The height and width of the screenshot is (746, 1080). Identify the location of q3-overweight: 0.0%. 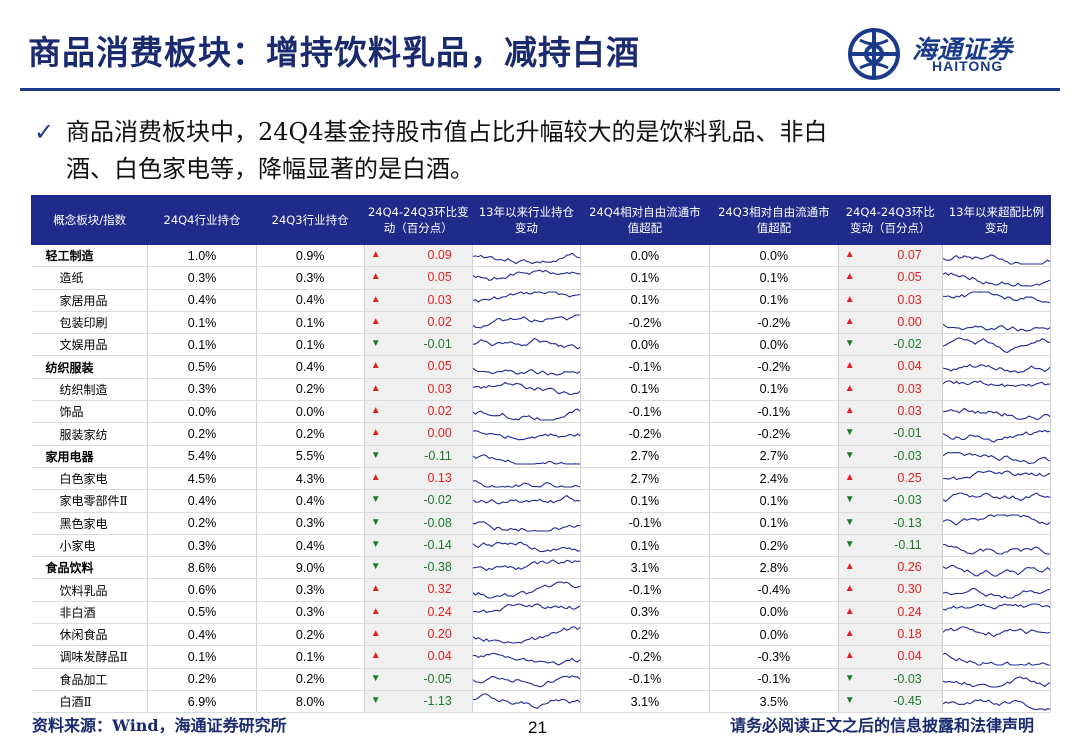
(774, 255).